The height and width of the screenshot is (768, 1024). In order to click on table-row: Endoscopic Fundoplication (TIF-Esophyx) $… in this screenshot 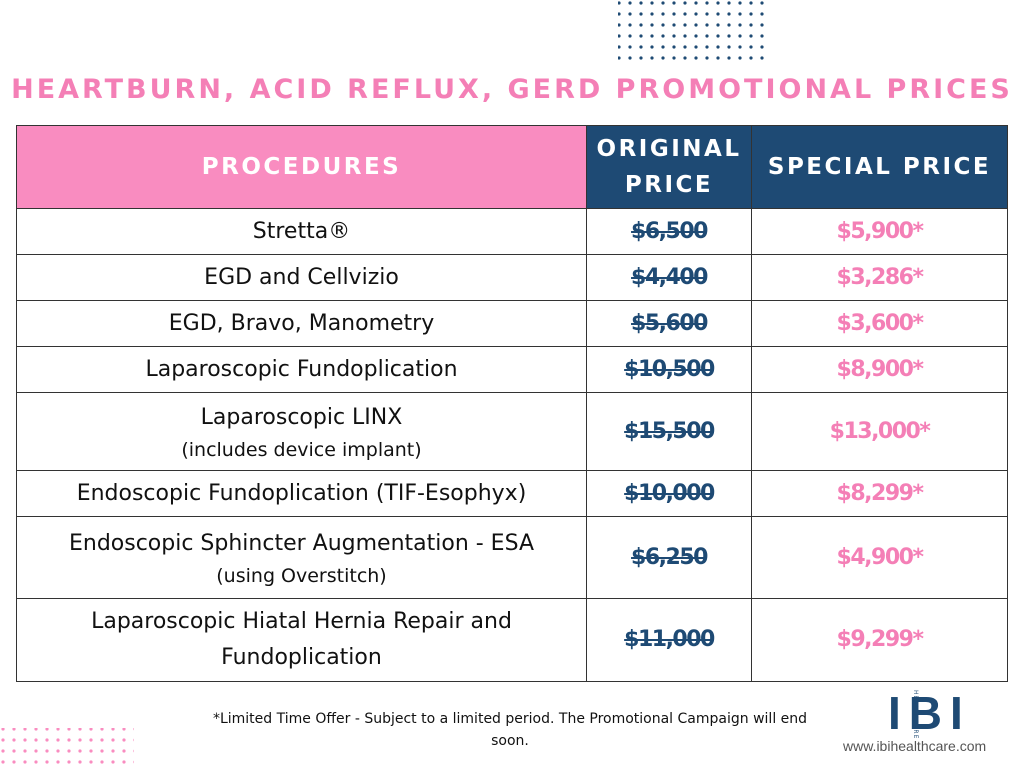, I will do `click(512, 493)`.